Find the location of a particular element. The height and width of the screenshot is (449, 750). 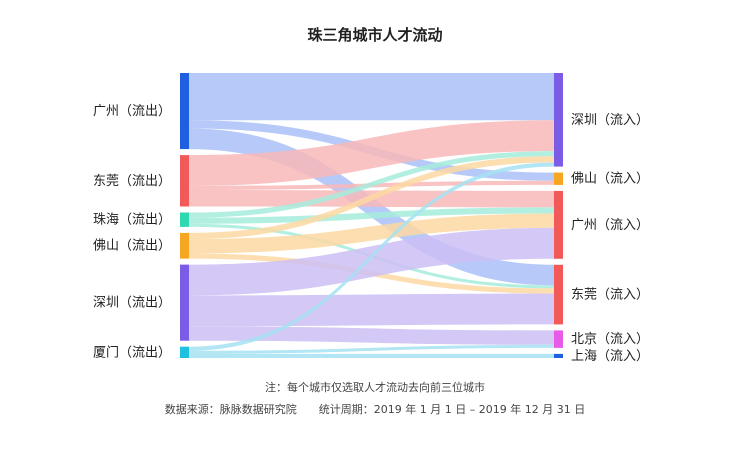

node-sz_in is located at coordinates (558, 120).